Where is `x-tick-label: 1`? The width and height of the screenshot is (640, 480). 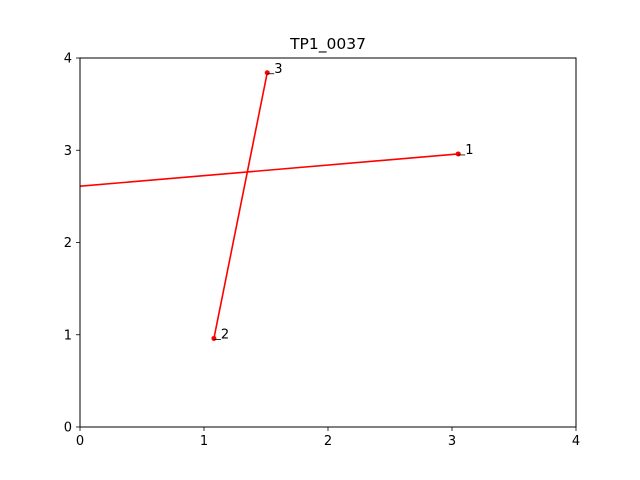
x-tick-label: 1 is located at coordinates (204, 441).